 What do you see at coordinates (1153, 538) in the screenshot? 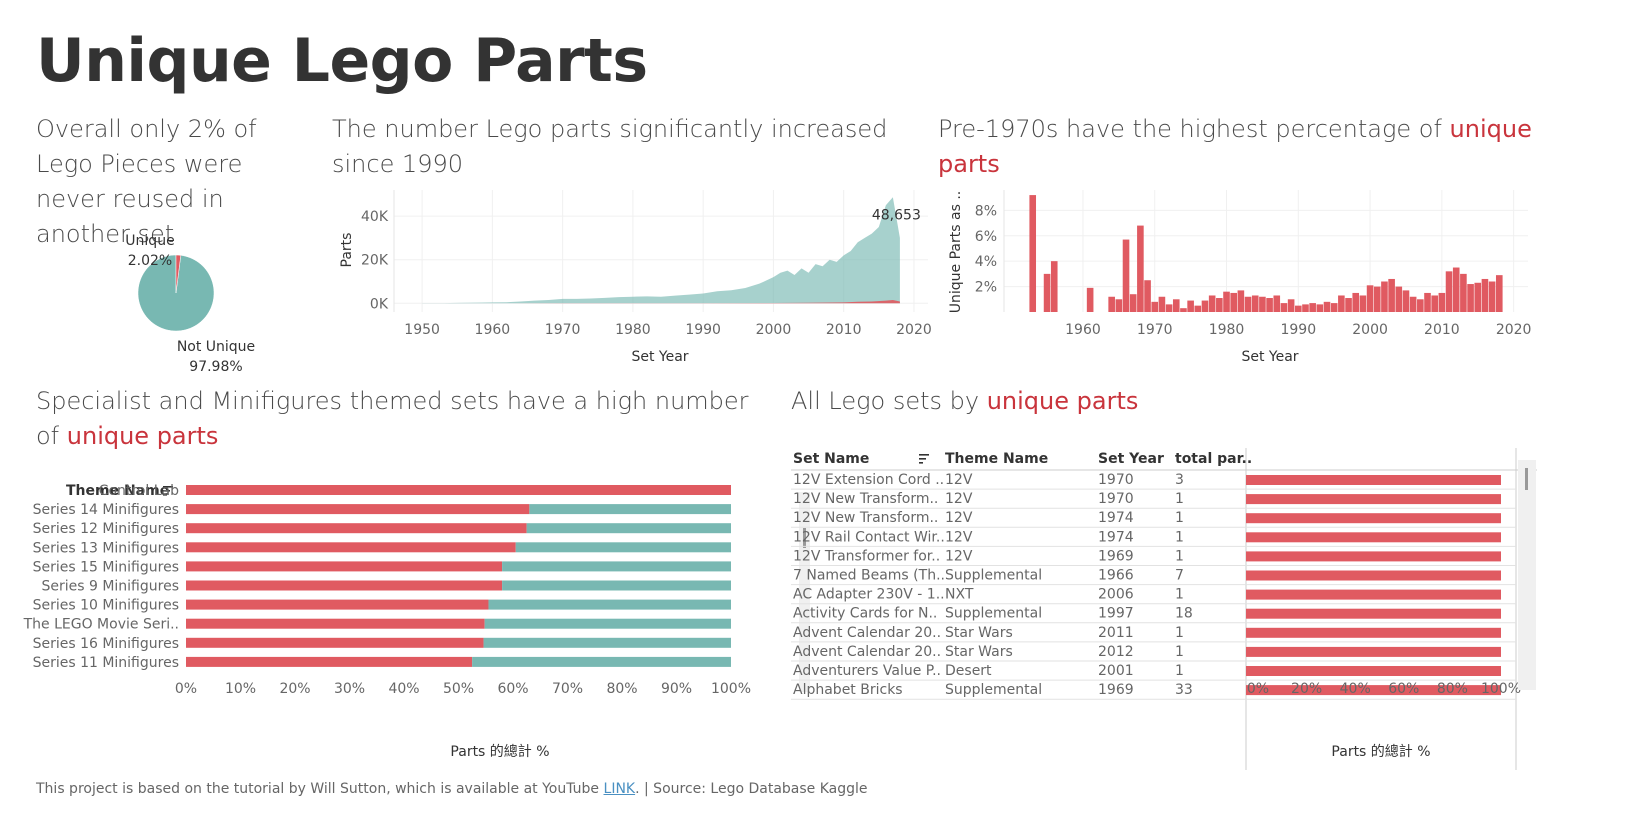
I see `table-row: 12V Rail Contact Wir.. 12V 1974 1` at bounding box center [1153, 538].